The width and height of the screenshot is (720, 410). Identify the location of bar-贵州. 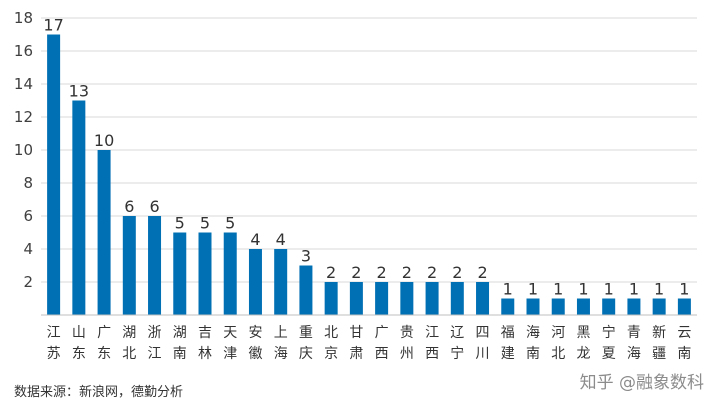
(407, 298).